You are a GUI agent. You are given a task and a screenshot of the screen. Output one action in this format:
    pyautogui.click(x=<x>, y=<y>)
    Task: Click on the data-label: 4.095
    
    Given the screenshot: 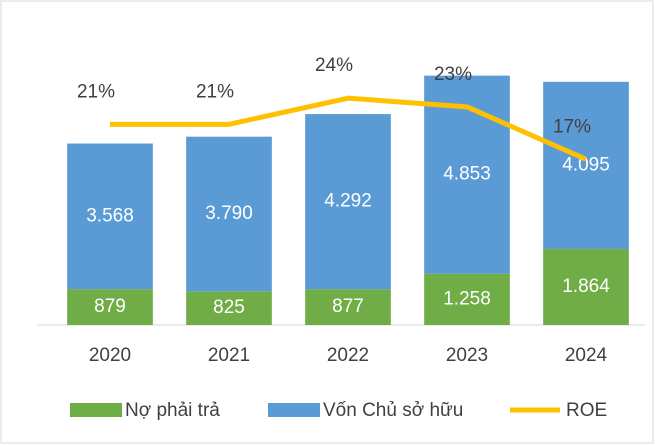 What is the action you would take?
    pyautogui.click(x=586, y=164)
    